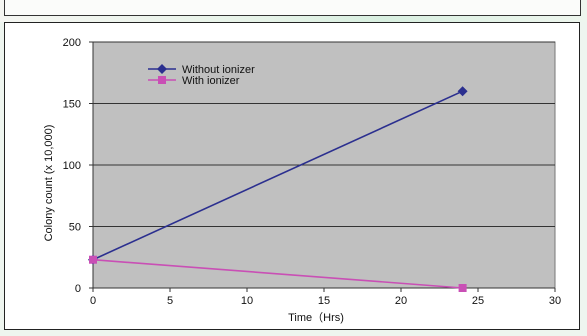  Describe the element at coordinates (324, 301) in the screenshot. I see `x-tick-label: 15` at that location.